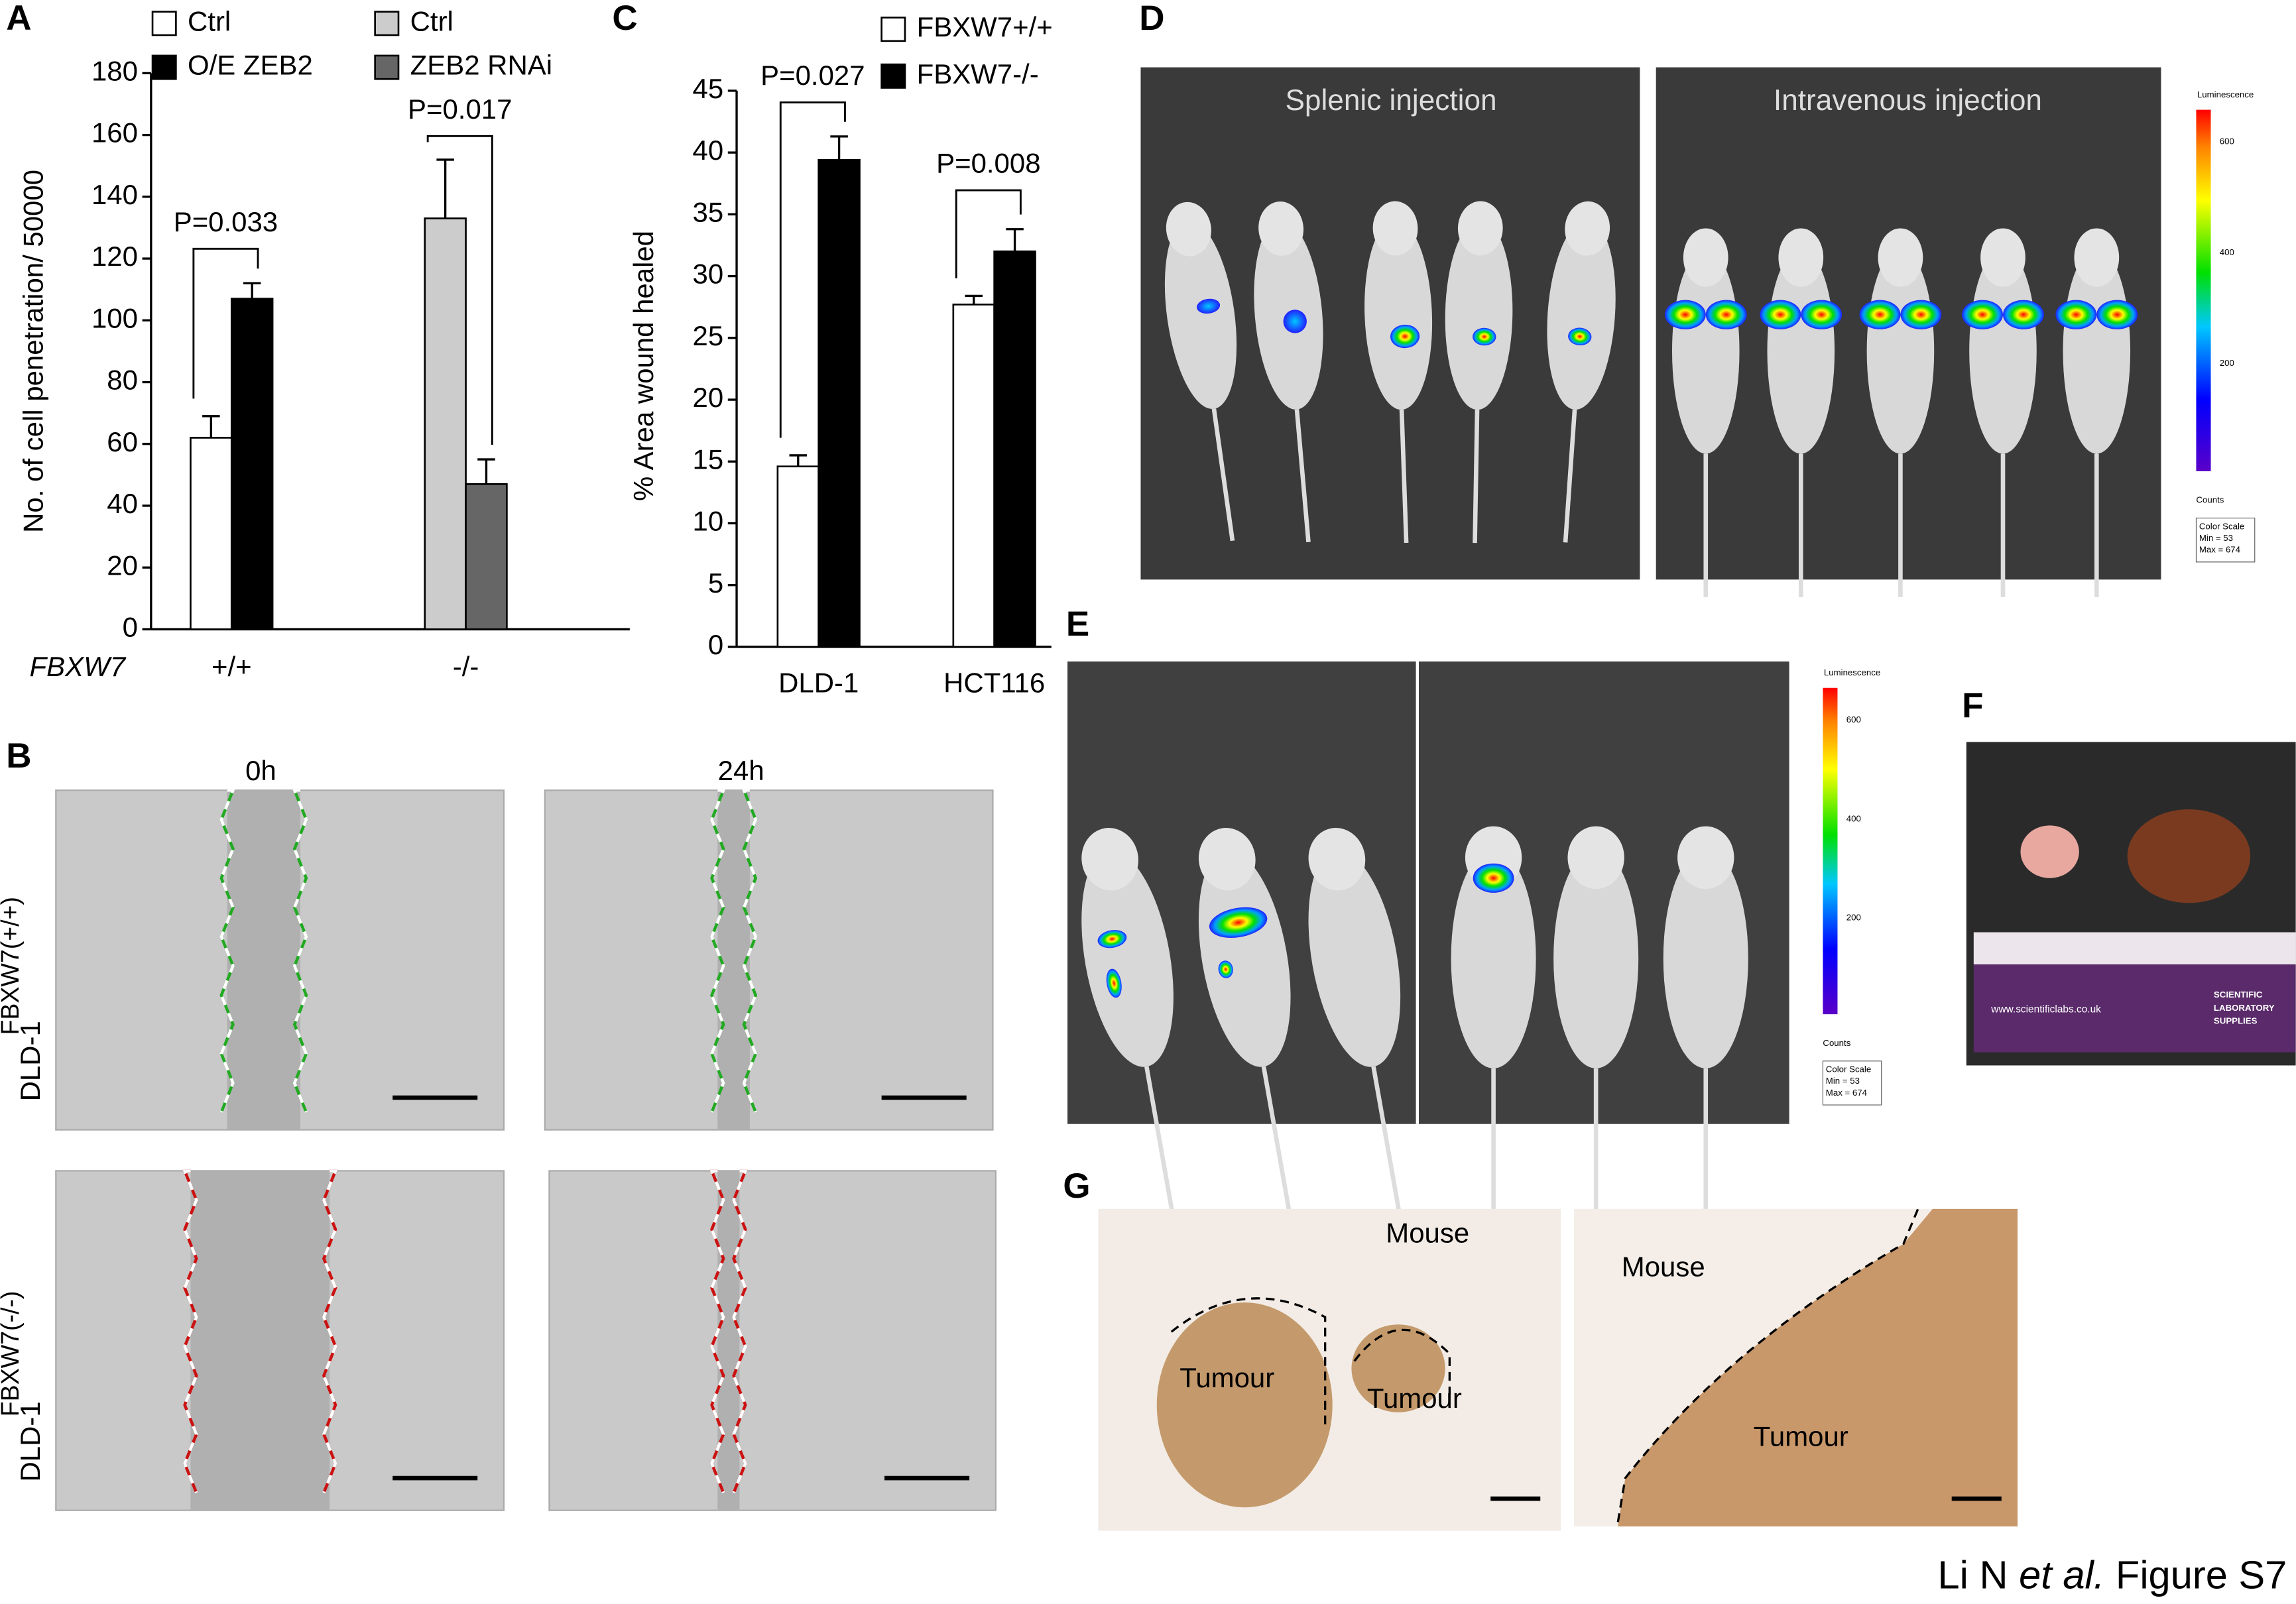 Image resolution: width=2296 pixels, height=1604 pixels. What do you see at coordinates (114, 317) in the screenshot?
I see `y-tick-label: 100` at bounding box center [114, 317].